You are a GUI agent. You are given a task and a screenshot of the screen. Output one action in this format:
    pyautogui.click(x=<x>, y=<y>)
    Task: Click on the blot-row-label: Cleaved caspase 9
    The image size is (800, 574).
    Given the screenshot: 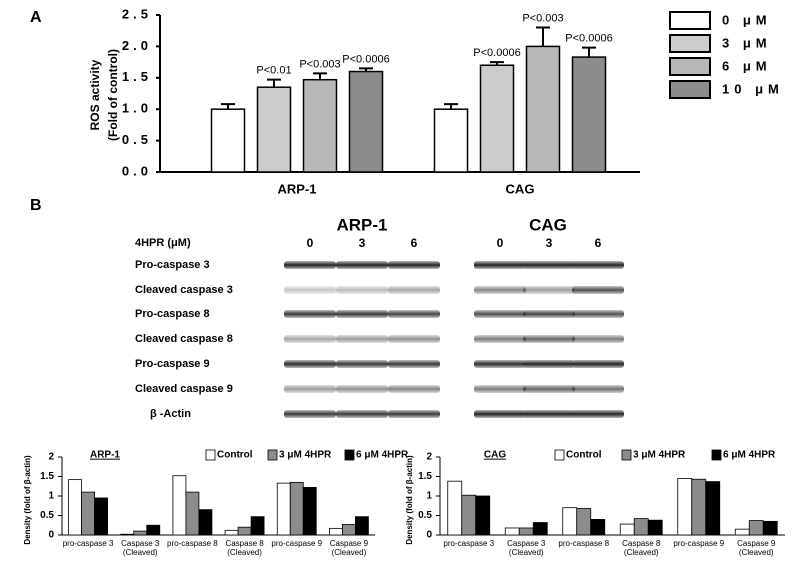 What is the action you would take?
    pyautogui.click(x=184, y=389)
    